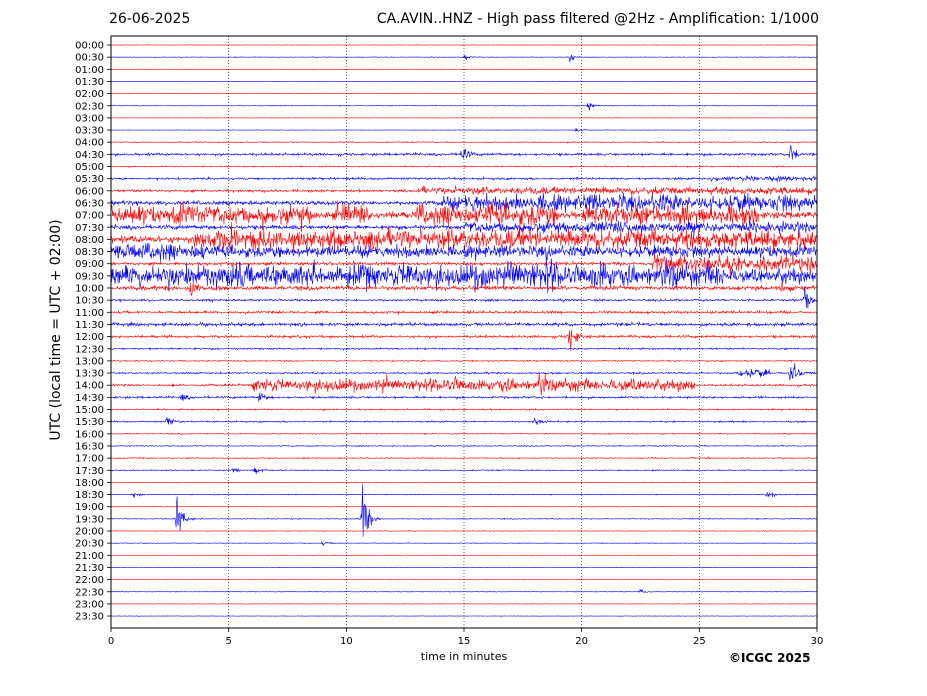 This screenshot has width=927, height=696. What do you see at coordinates (89, 106) in the screenshot?
I see `y-tick-label: 02:30` at bounding box center [89, 106].